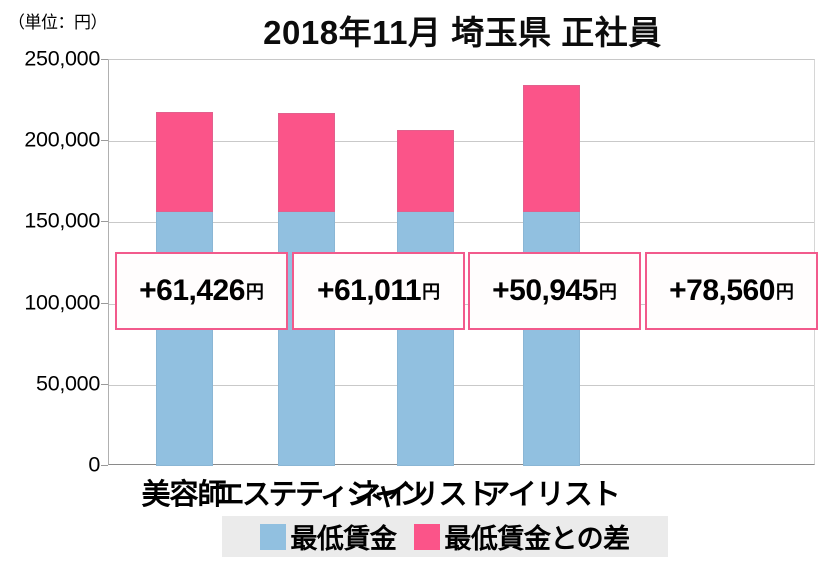 Image resolution: width=840 pixels, height=562 pixels. Describe the element at coordinates (369, 290) in the screenshot. I see `data-label-amount: +61,011` at that location.